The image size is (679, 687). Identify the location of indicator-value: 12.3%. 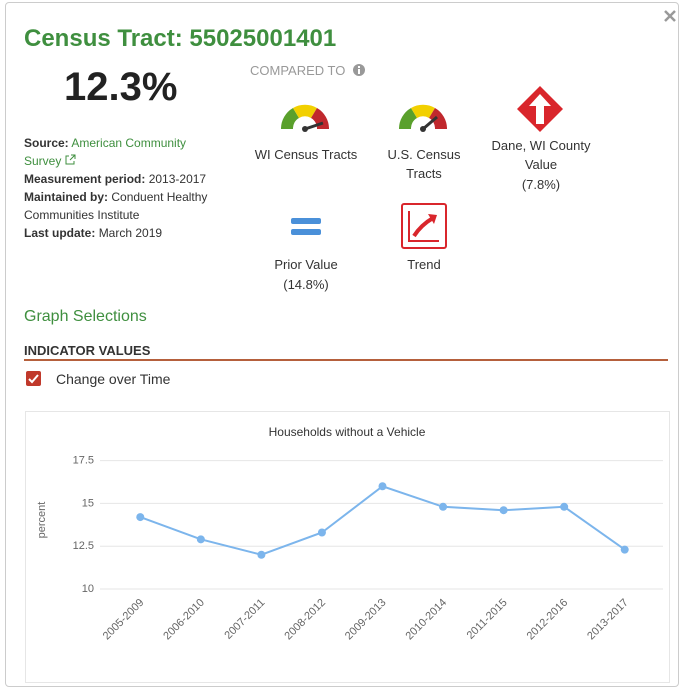
(121, 87).